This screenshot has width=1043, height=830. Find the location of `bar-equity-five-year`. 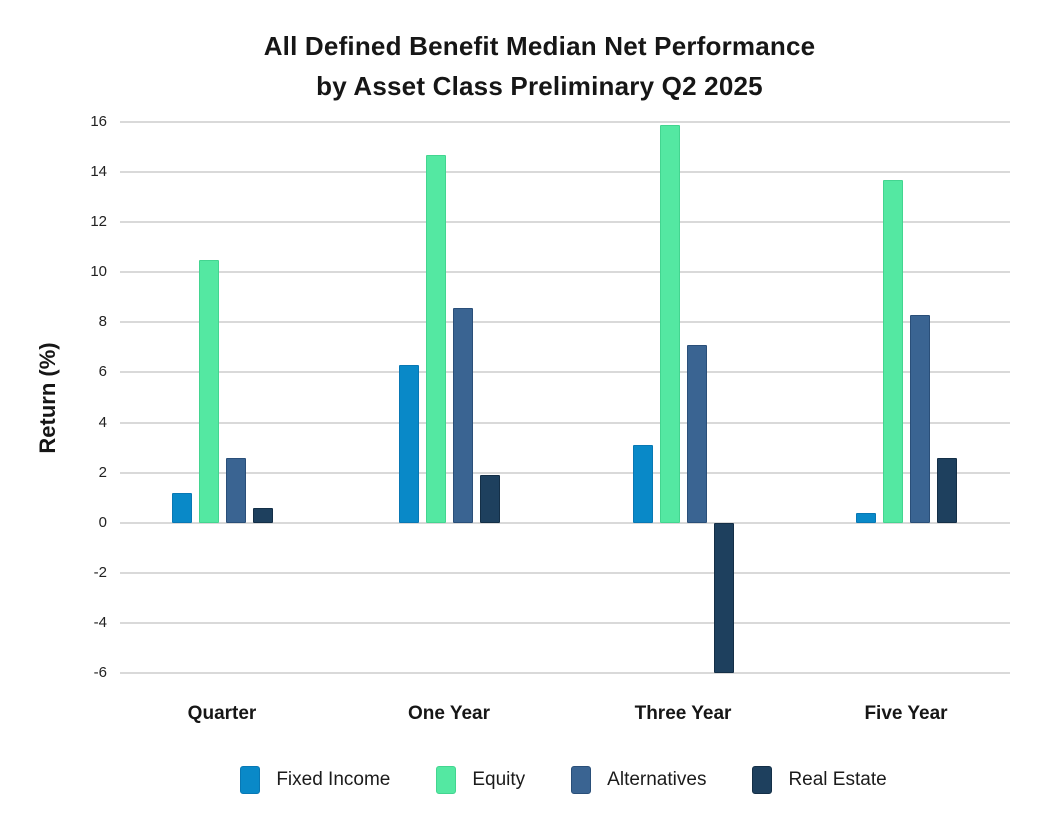

bar-equity-five-year is located at coordinates (893, 351).